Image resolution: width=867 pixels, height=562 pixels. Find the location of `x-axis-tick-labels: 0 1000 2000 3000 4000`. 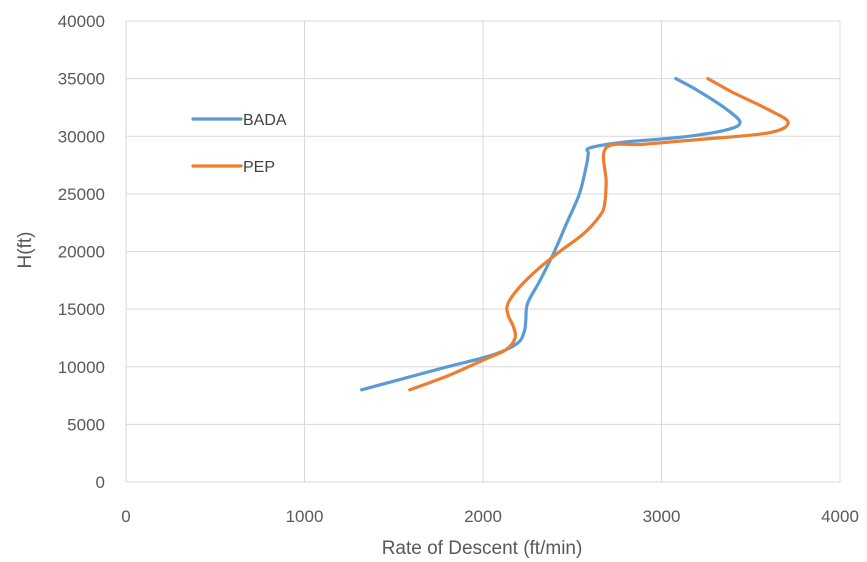

x-axis-tick-labels: 0 1000 2000 3000 4000 is located at coordinates (490, 516).